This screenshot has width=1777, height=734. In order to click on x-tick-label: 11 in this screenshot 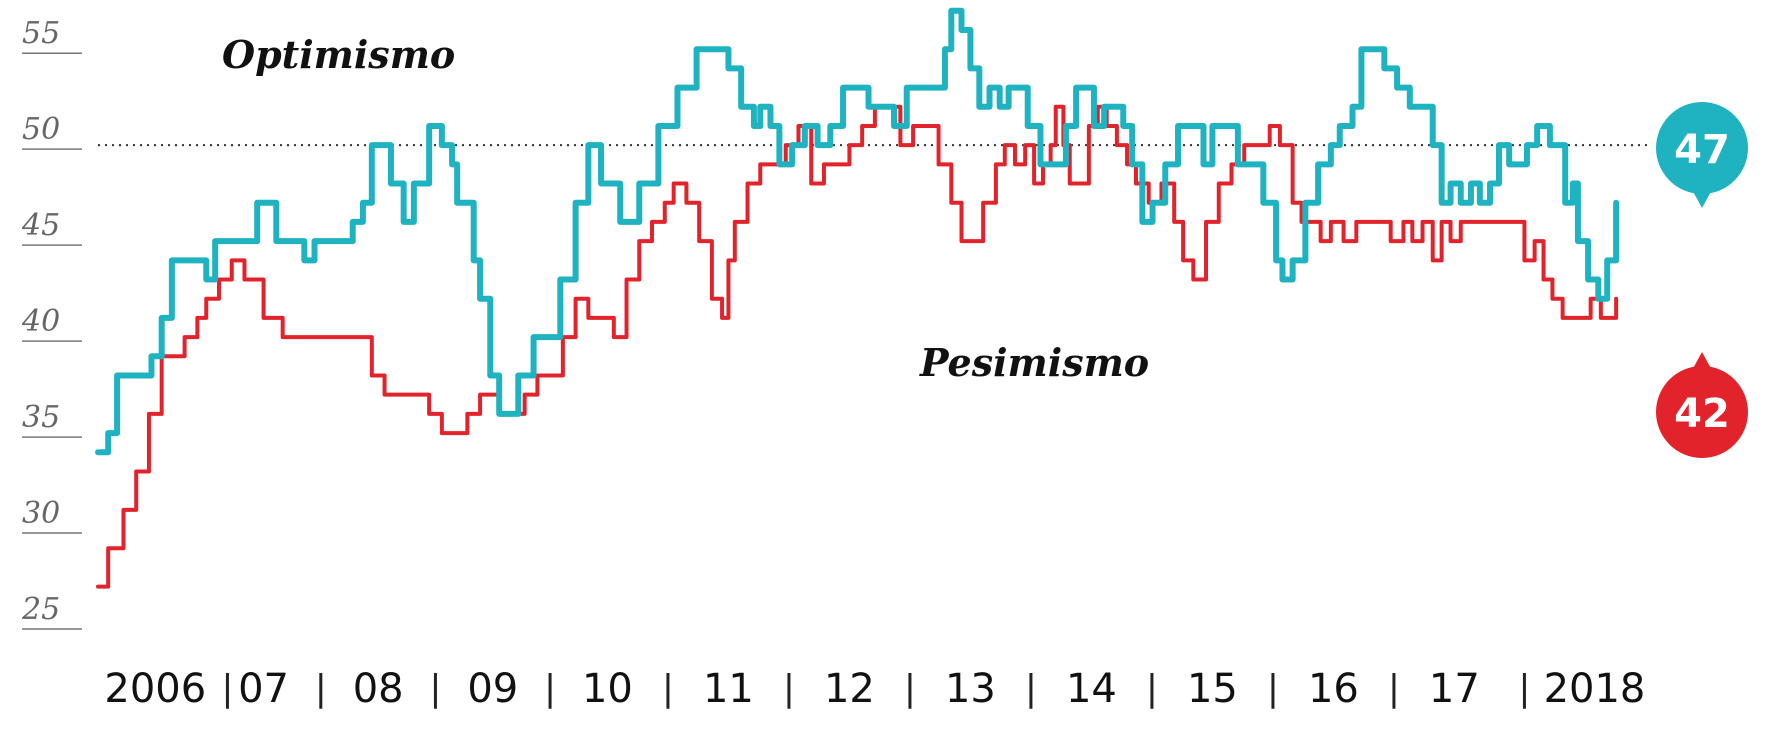, I will do `click(728, 689)`.